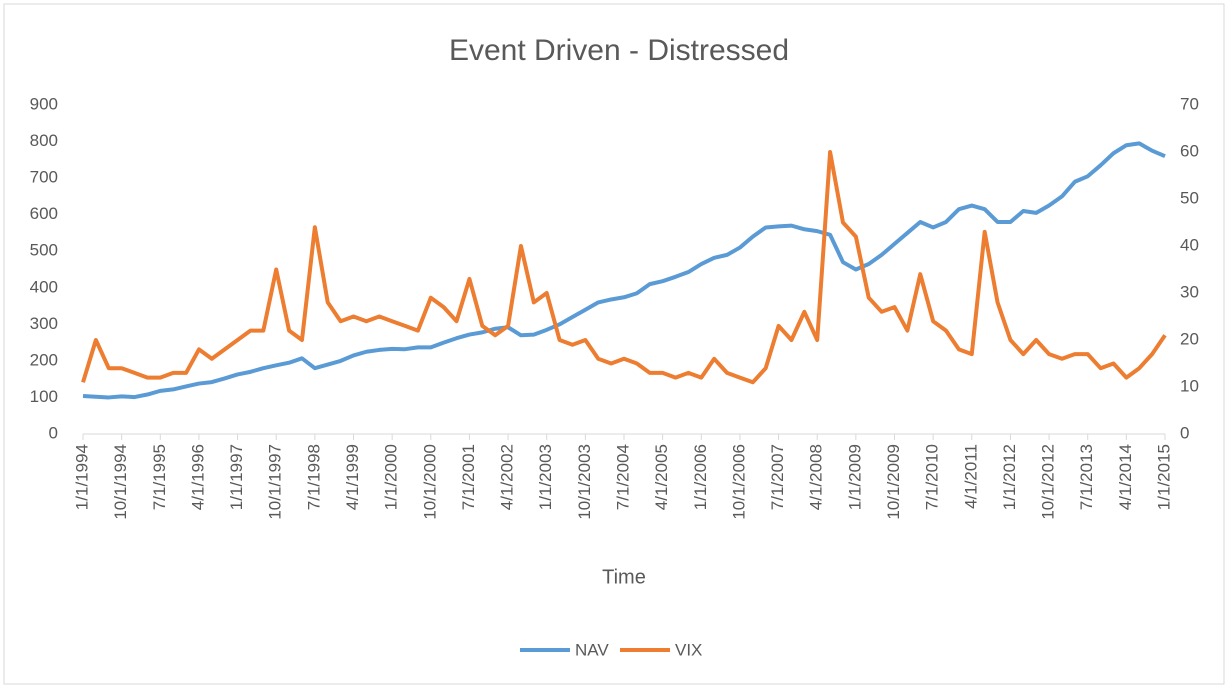  Describe the element at coordinates (44, 286) in the screenshot. I see `y-tick-label: 400` at that location.